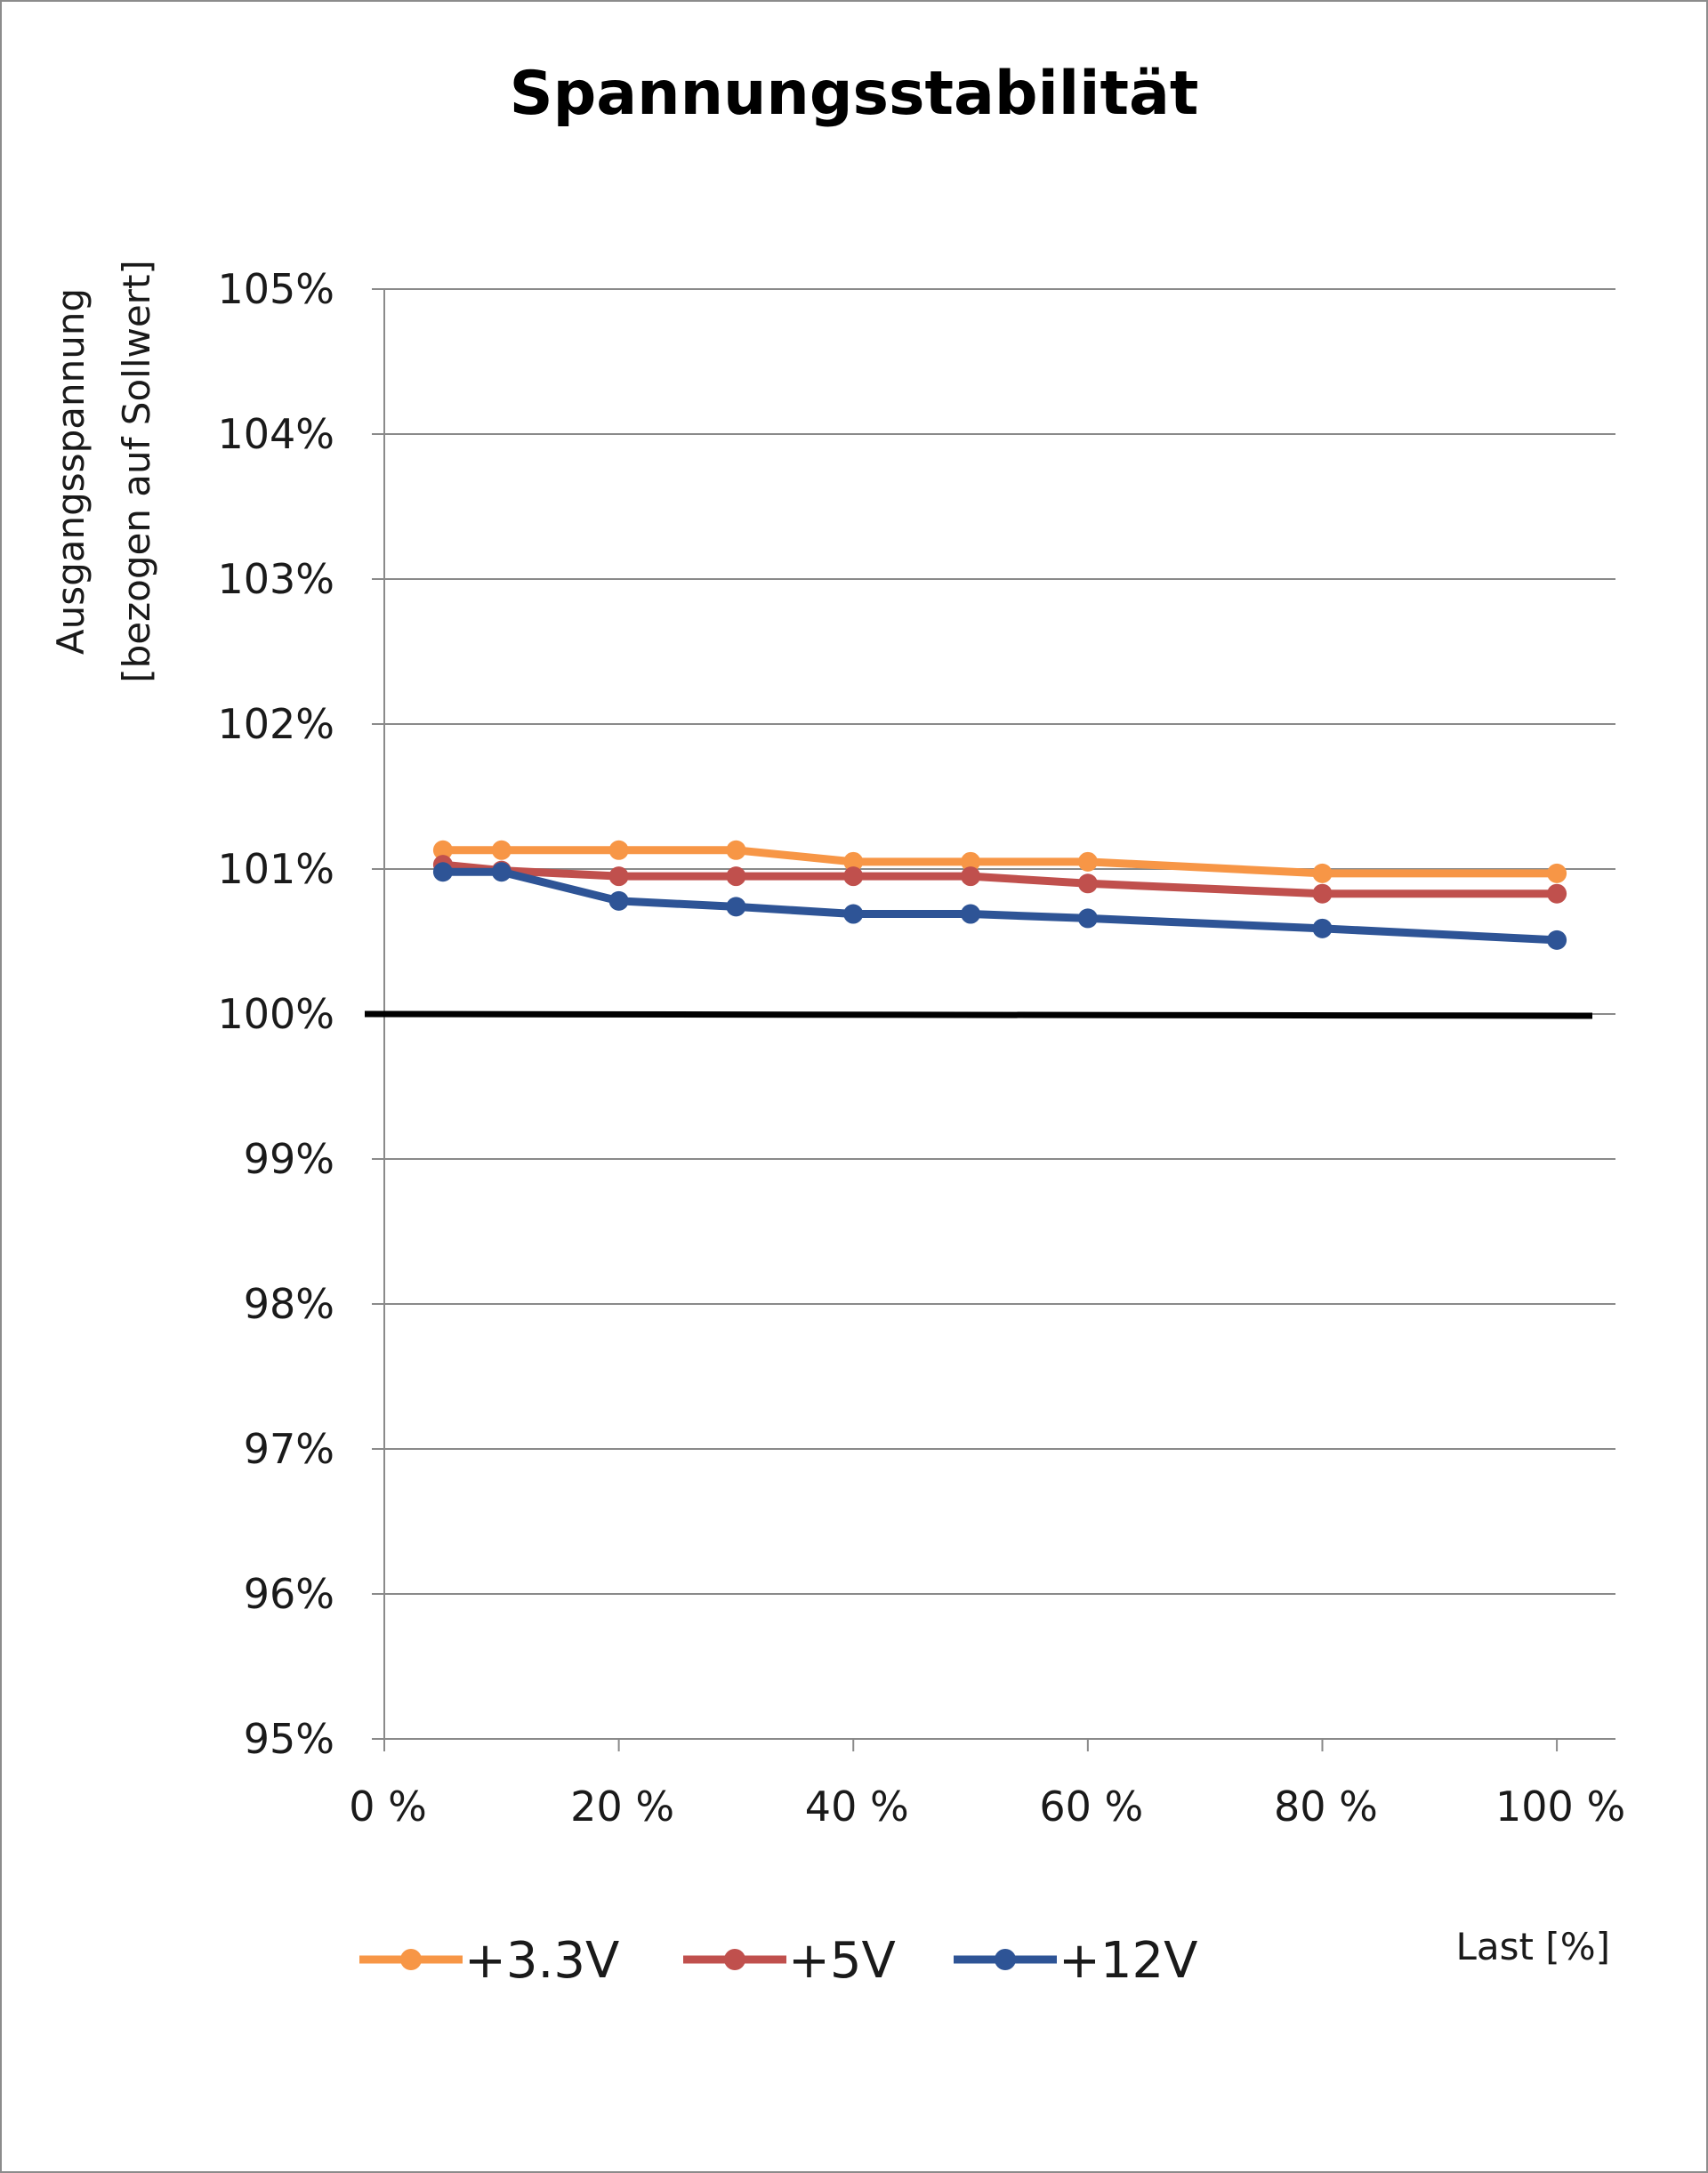  What do you see at coordinates (1326, 1807) in the screenshot?
I see `x-tick-label-80: 80 %` at bounding box center [1326, 1807].